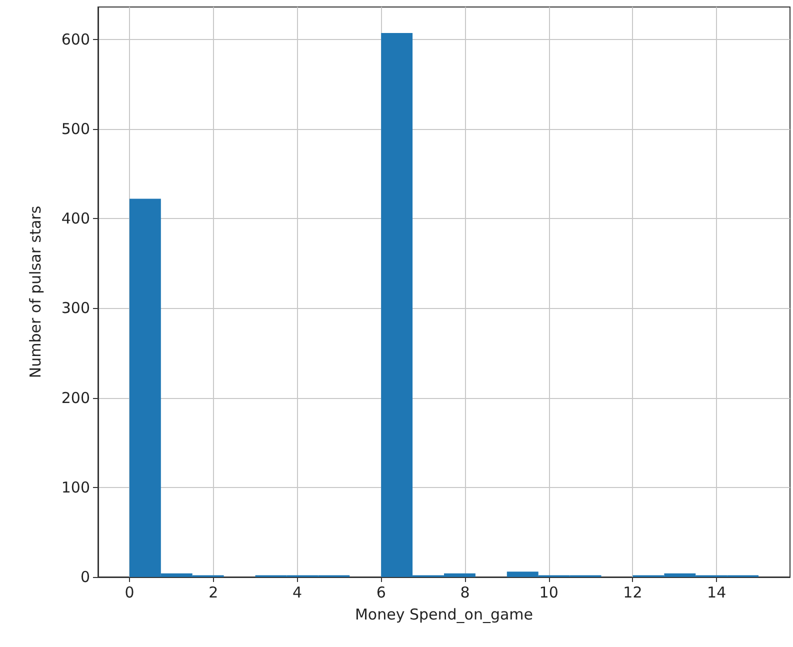 This screenshot has height=647, width=793. Describe the element at coordinates (213, 593) in the screenshot. I see `x-tick-label: 2` at that location.